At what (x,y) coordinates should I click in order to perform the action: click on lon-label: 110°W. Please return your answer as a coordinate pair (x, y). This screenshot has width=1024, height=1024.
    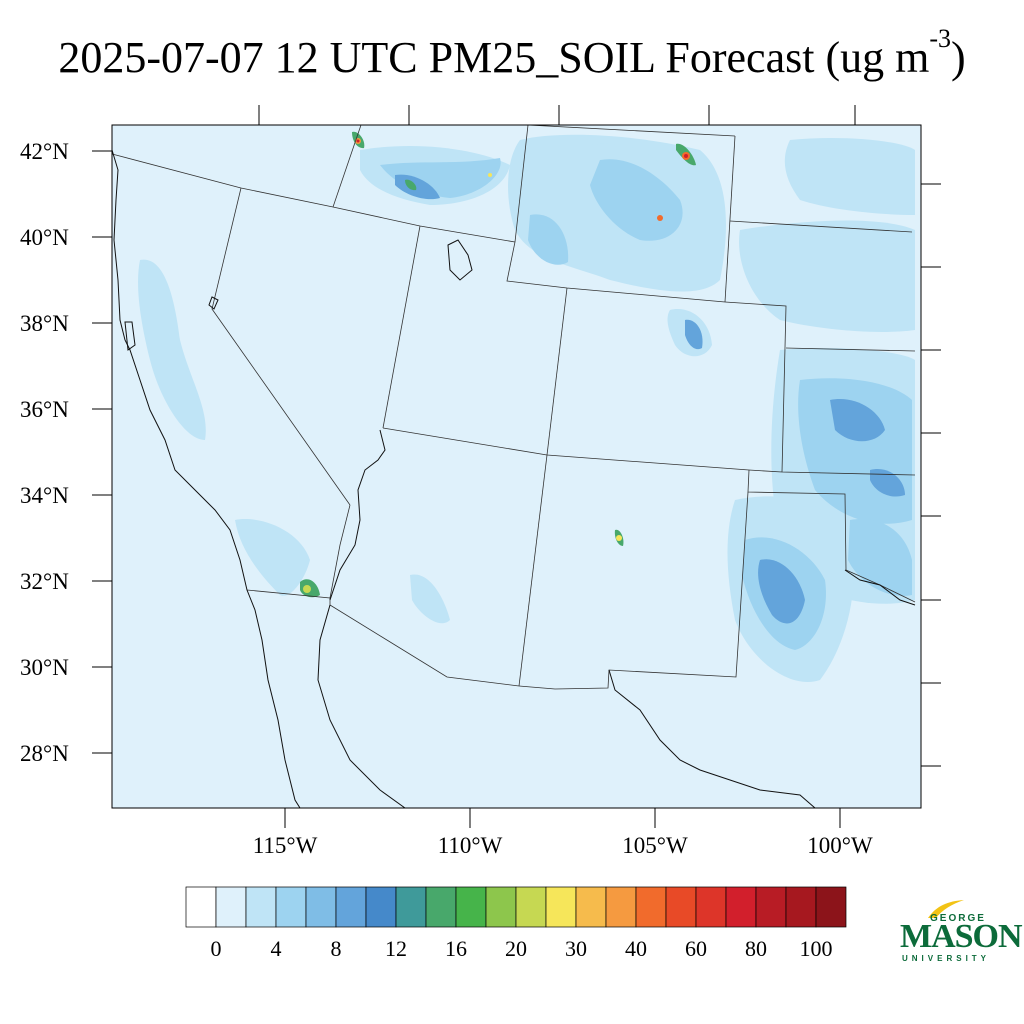
    Looking at the image, I should click on (470, 845).